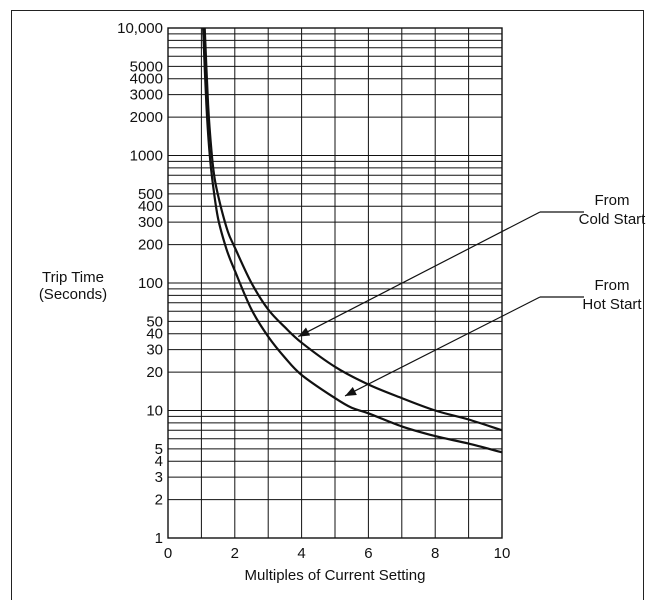 The height and width of the screenshot is (603, 656). I want to click on y-tick-label: 2, so click(159, 500).